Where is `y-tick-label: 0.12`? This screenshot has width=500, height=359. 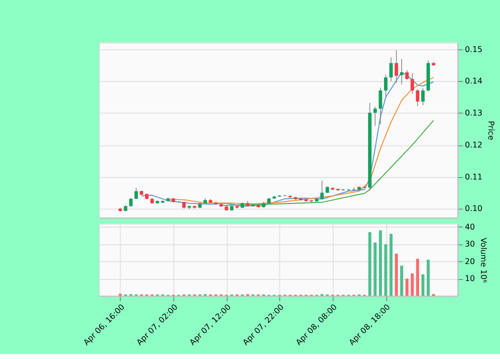 y-tick-label: 0.12 is located at coordinates (473, 145).